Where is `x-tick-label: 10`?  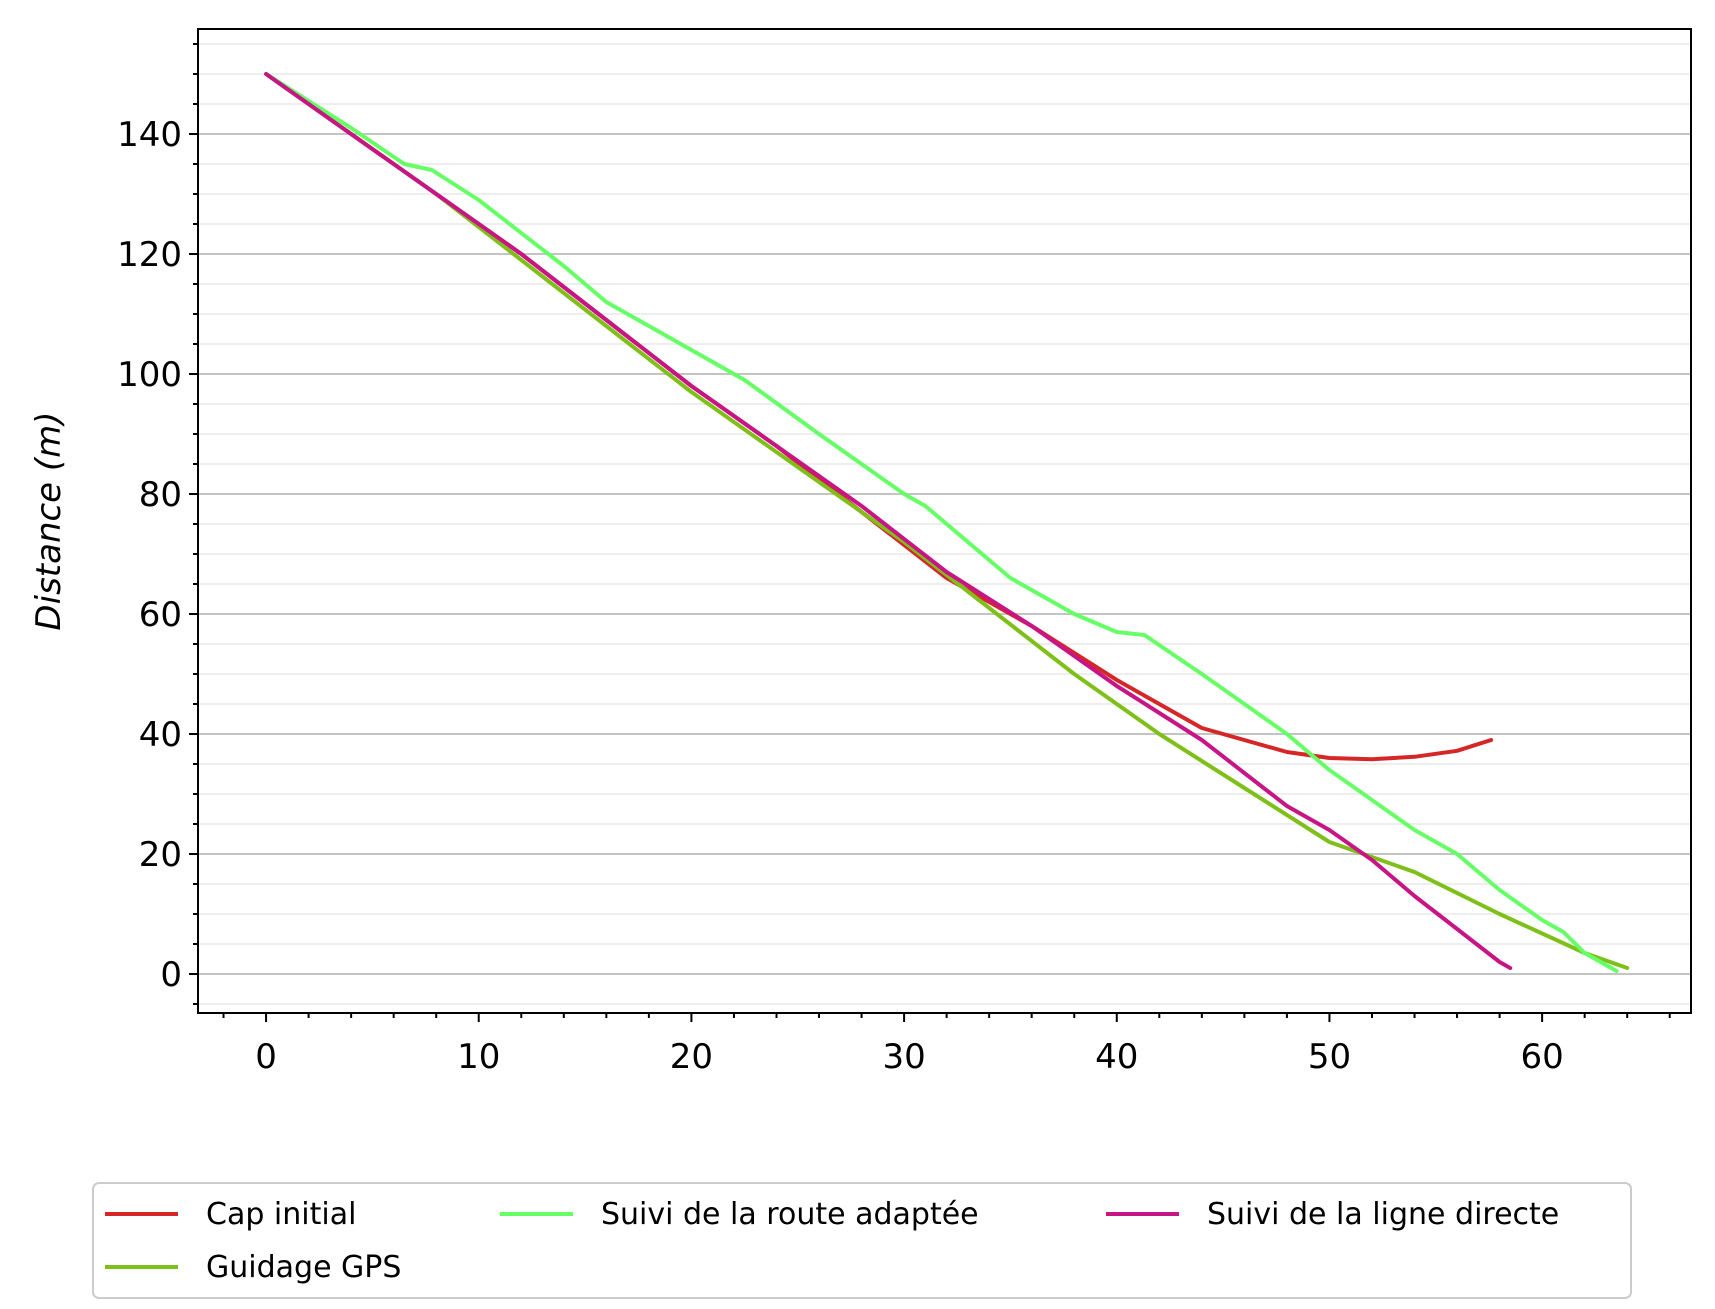
x-tick-label: 10 is located at coordinates (478, 1057).